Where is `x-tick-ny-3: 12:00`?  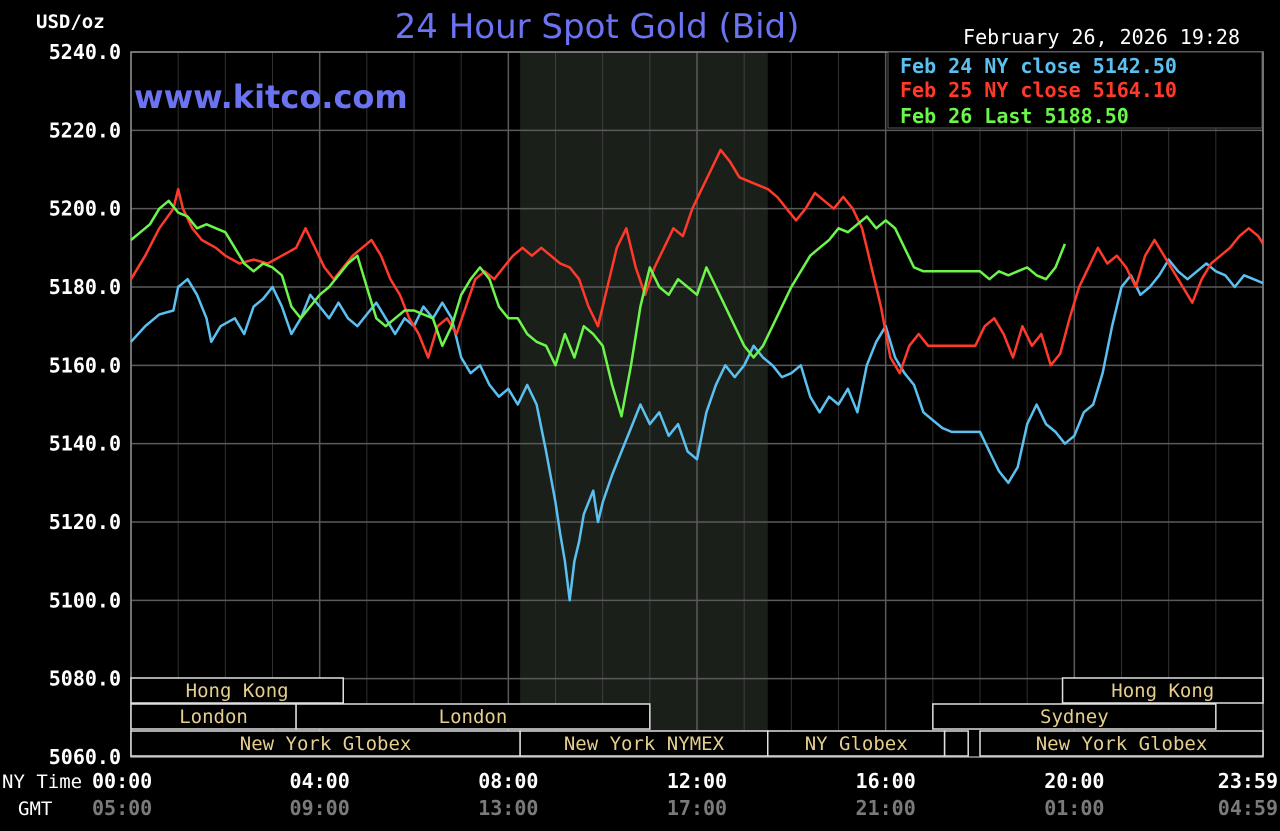
x-tick-ny-3: 12:00 is located at coordinates (697, 781).